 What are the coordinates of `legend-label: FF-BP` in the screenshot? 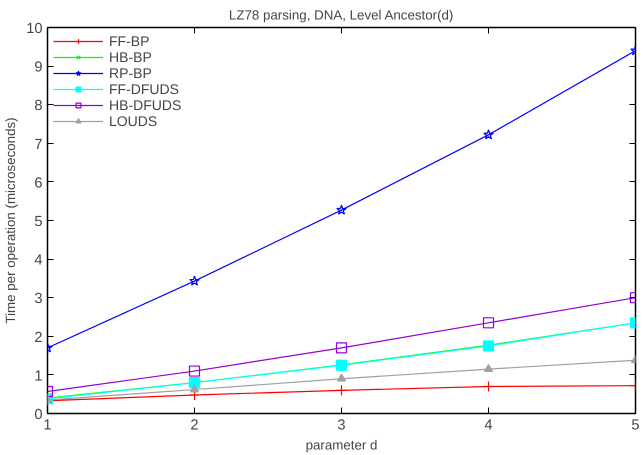 It's located at (129, 41).